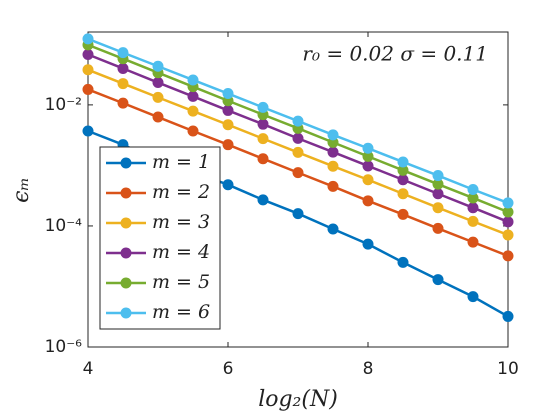  What do you see at coordinates (228, 369) in the screenshot?
I see `x-tick-label: 6` at bounding box center [228, 369].